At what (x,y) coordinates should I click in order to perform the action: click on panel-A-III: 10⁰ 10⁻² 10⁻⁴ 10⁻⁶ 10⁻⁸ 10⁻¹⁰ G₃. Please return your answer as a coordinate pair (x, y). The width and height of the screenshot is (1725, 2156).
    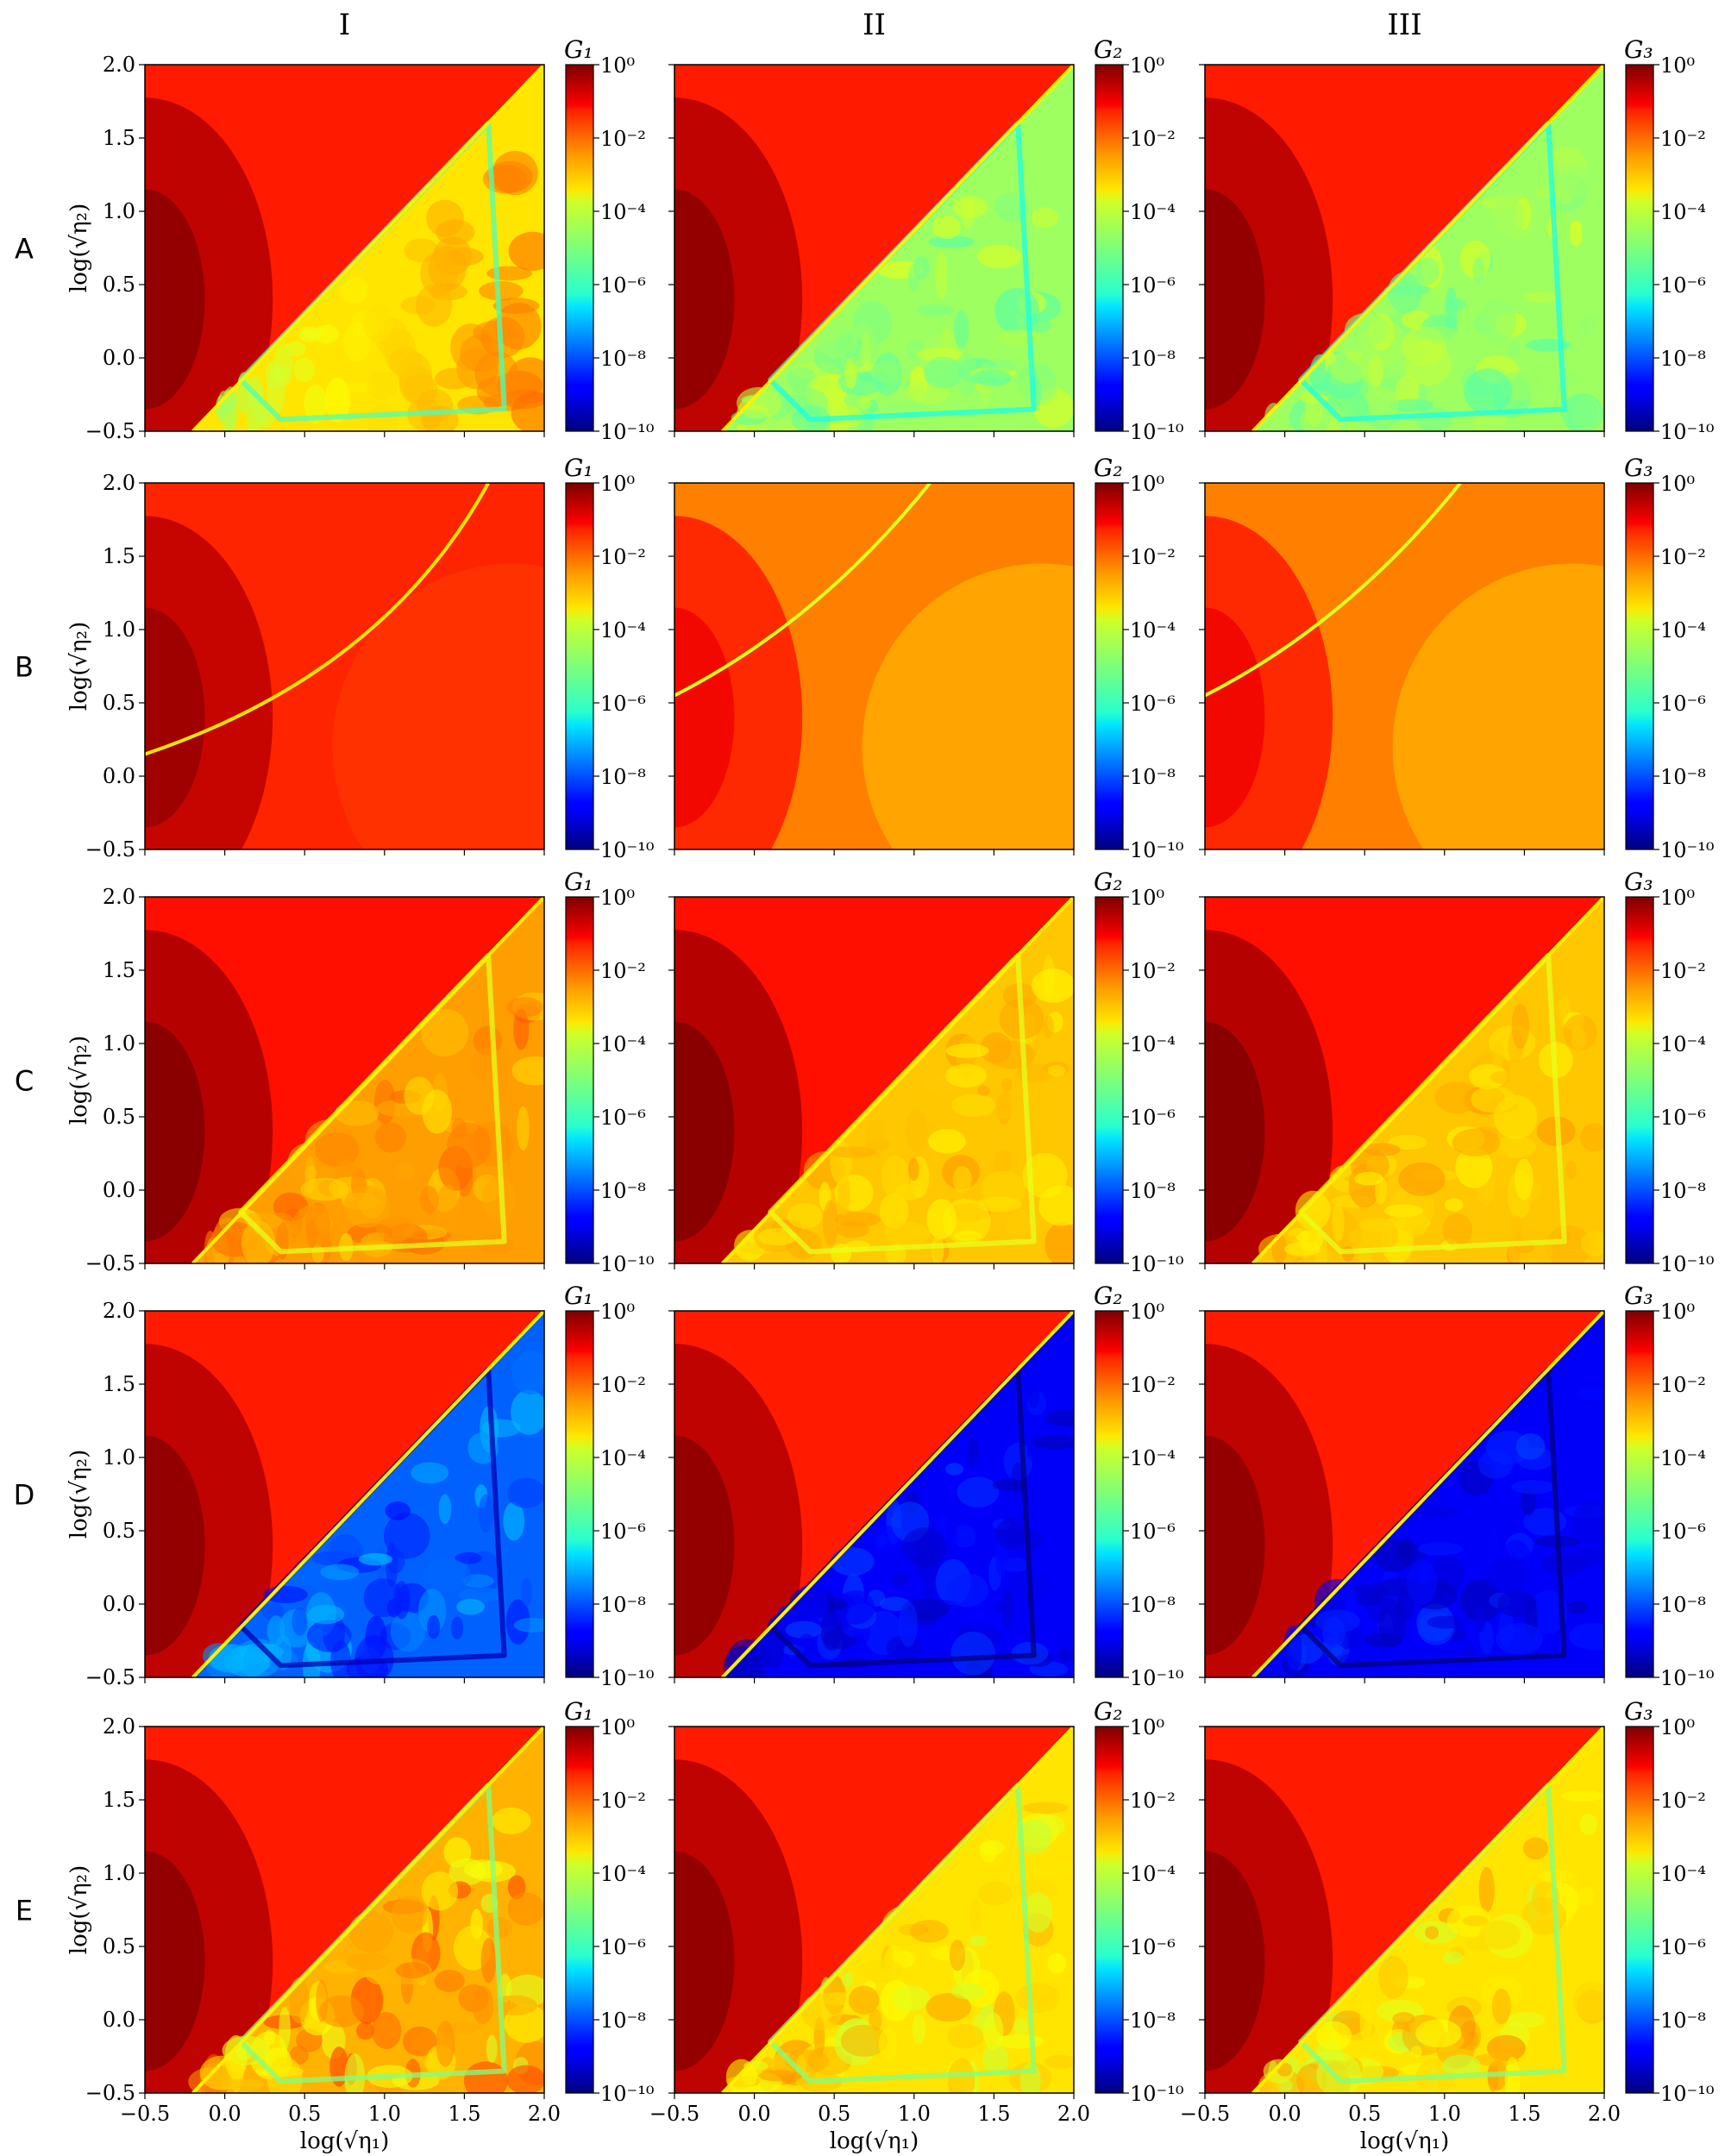
    Looking at the image, I should click on (1456, 240).